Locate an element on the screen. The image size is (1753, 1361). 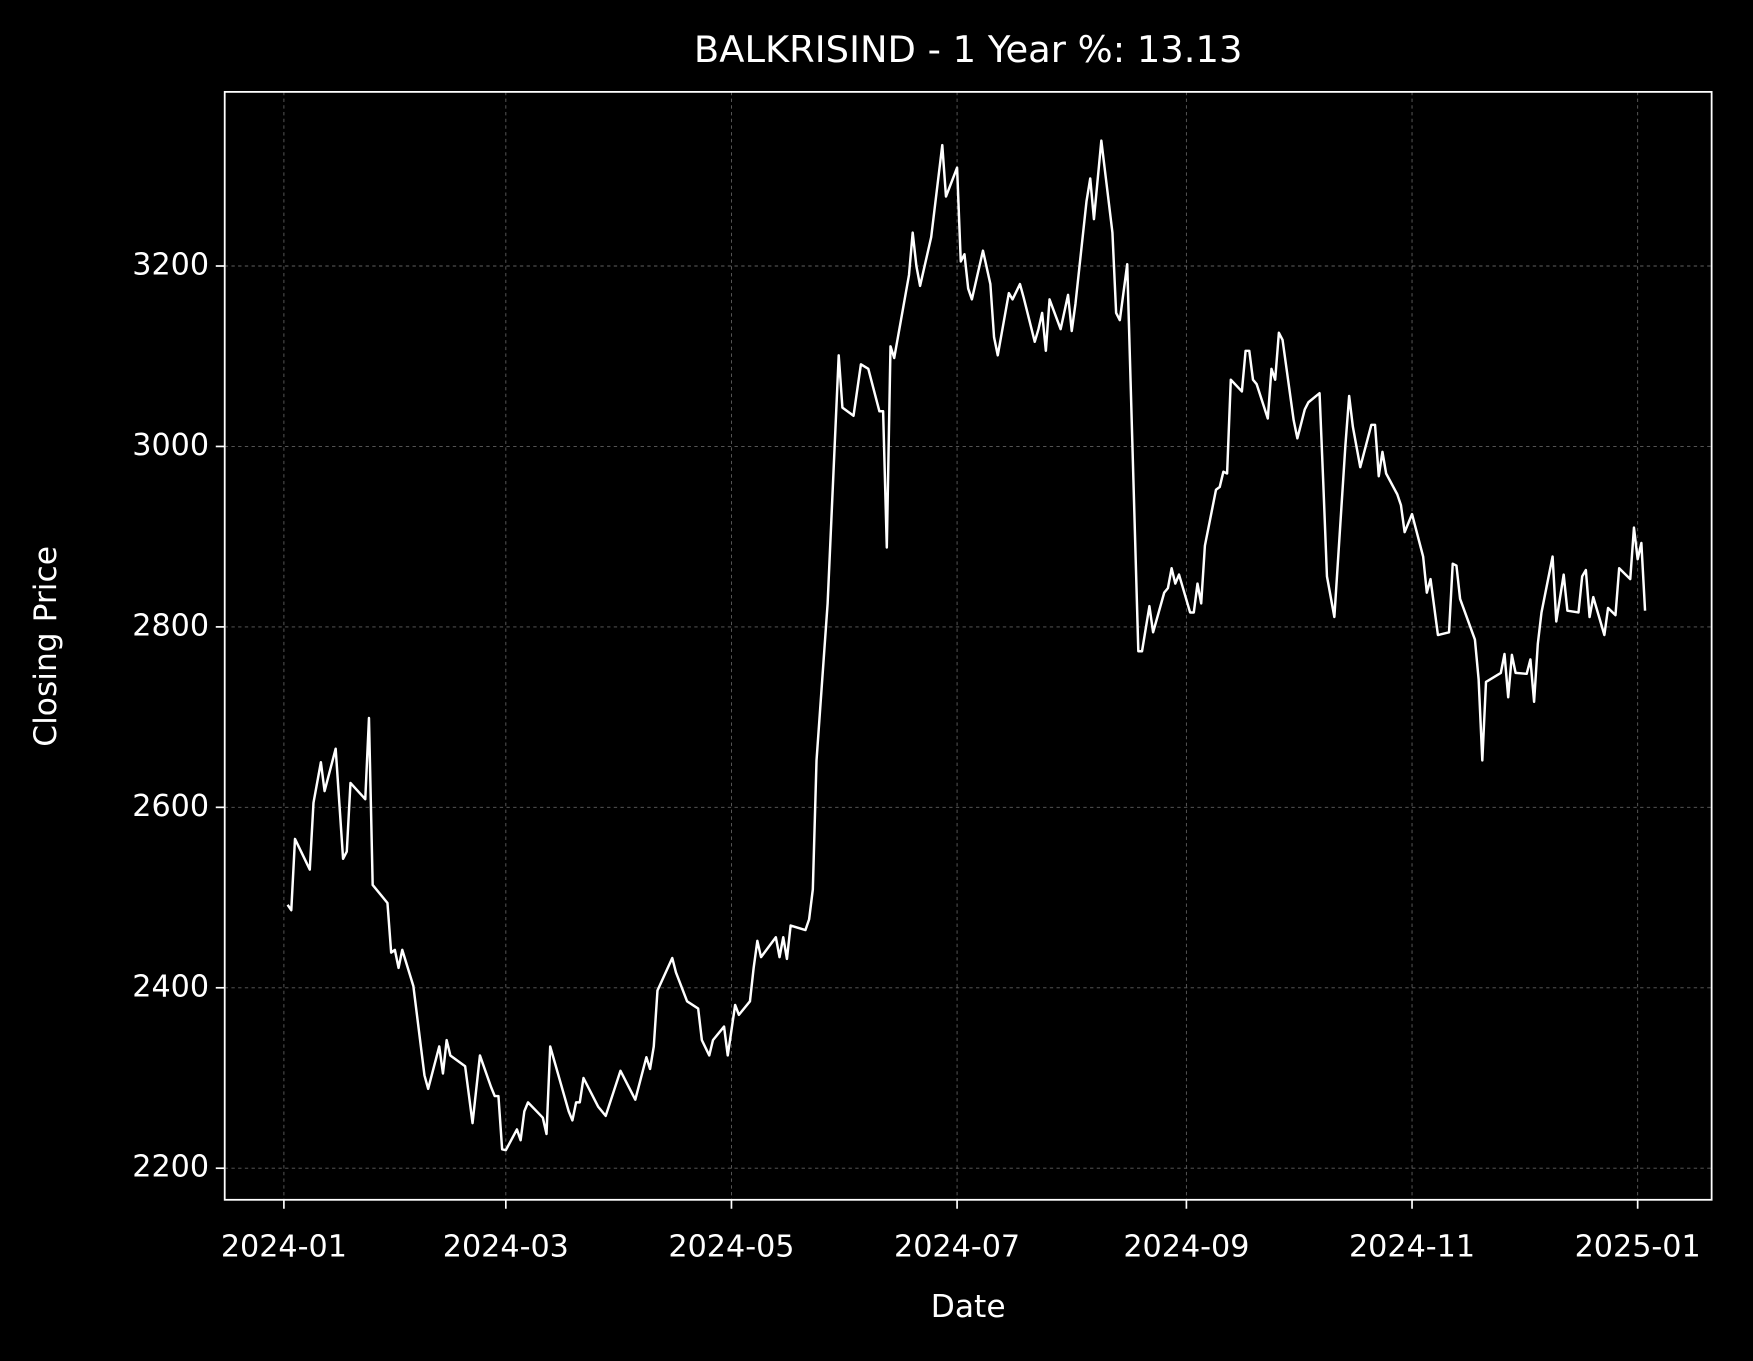
x-tick-label: 2024-09 is located at coordinates (1186, 1246).